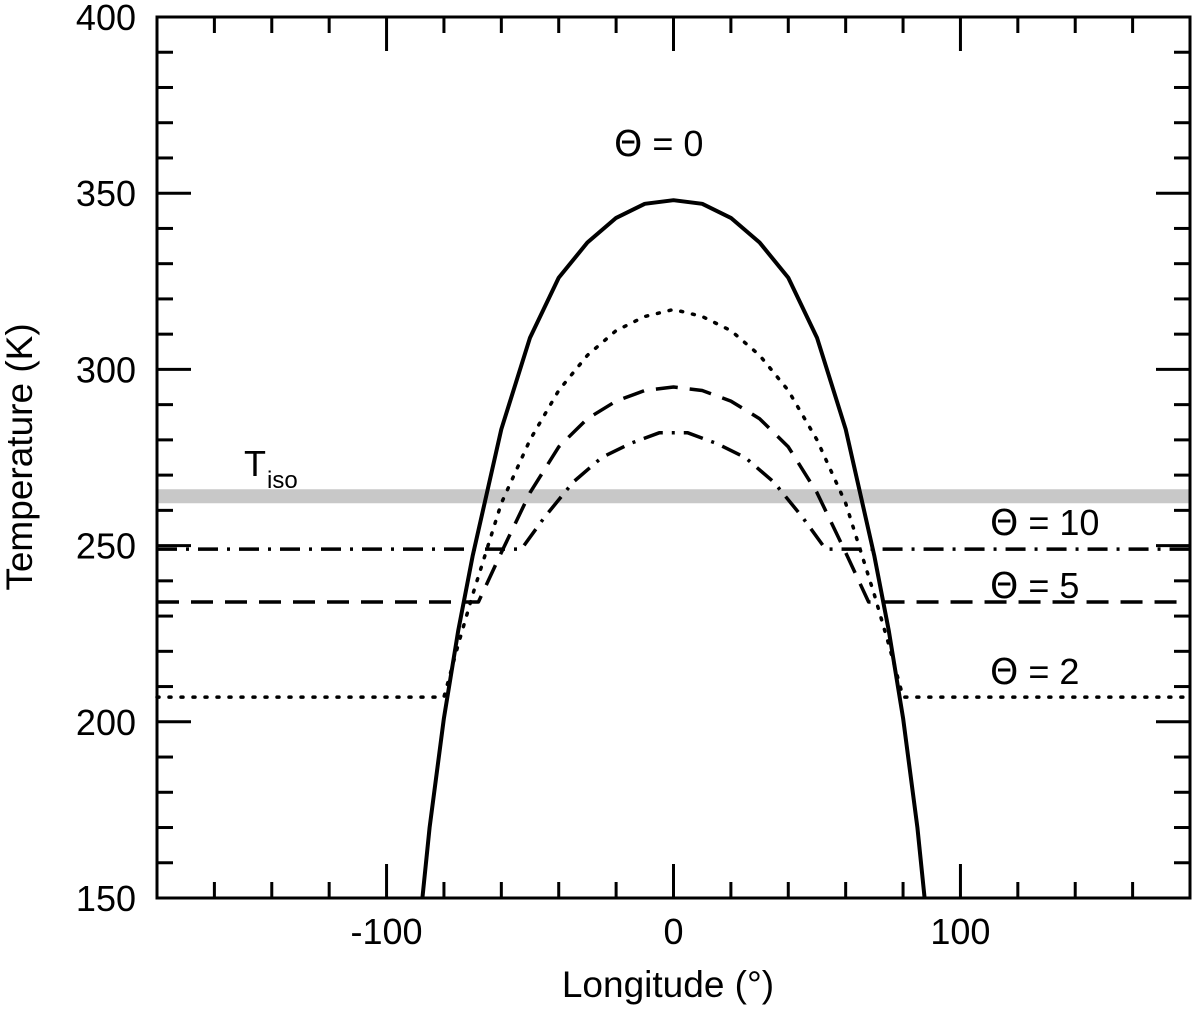 This screenshot has width=1200, height=1013. I want to click on x-axis-title: Longitude (°), so click(668, 984).